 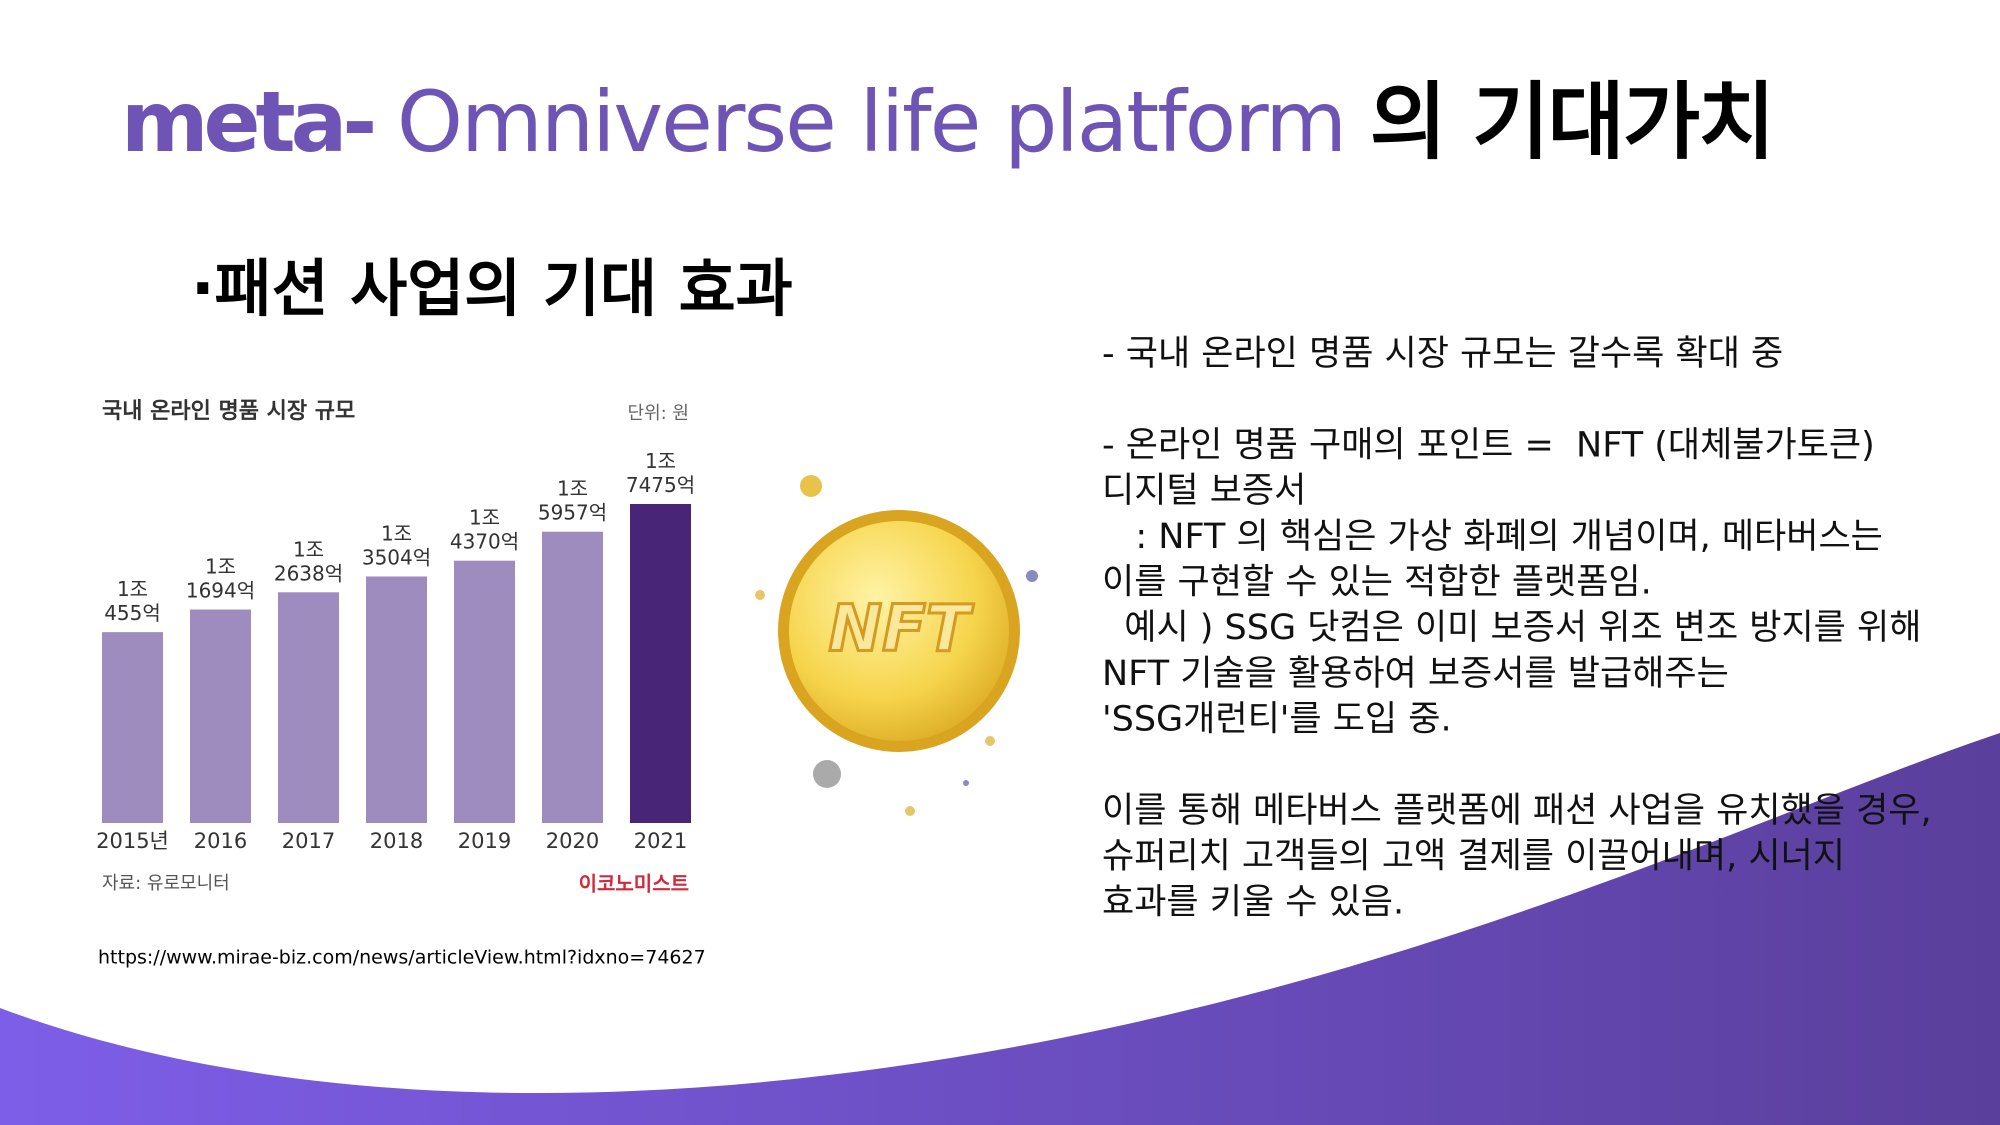 What do you see at coordinates (1415, 674) in the screenshot?
I see `body-line: NFT 기술을 활용하여 보증서를 발급해주는` at bounding box center [1415, 674].